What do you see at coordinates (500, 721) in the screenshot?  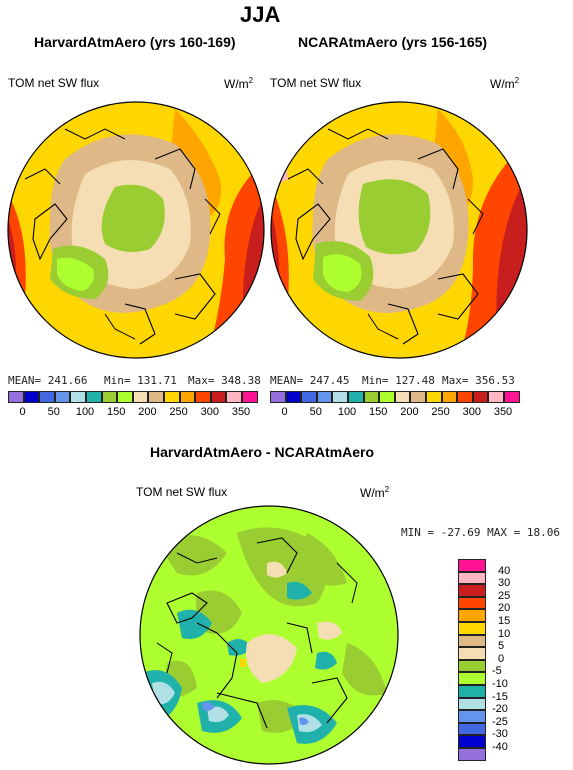 I see `diff-colorbar-label: -25` at bounding box center [500, 721].